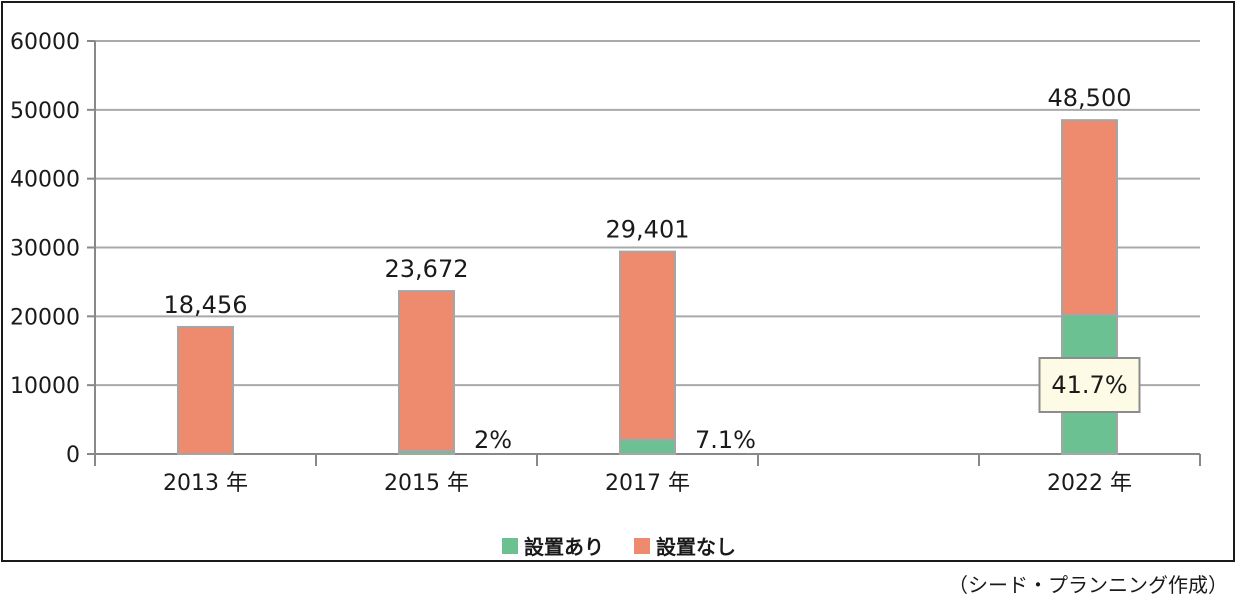 This screenshot has height=600, width=1238. Describe the element at coordinates (510, 545) in the screenshot. I see `legend-swatch-with` at that location.